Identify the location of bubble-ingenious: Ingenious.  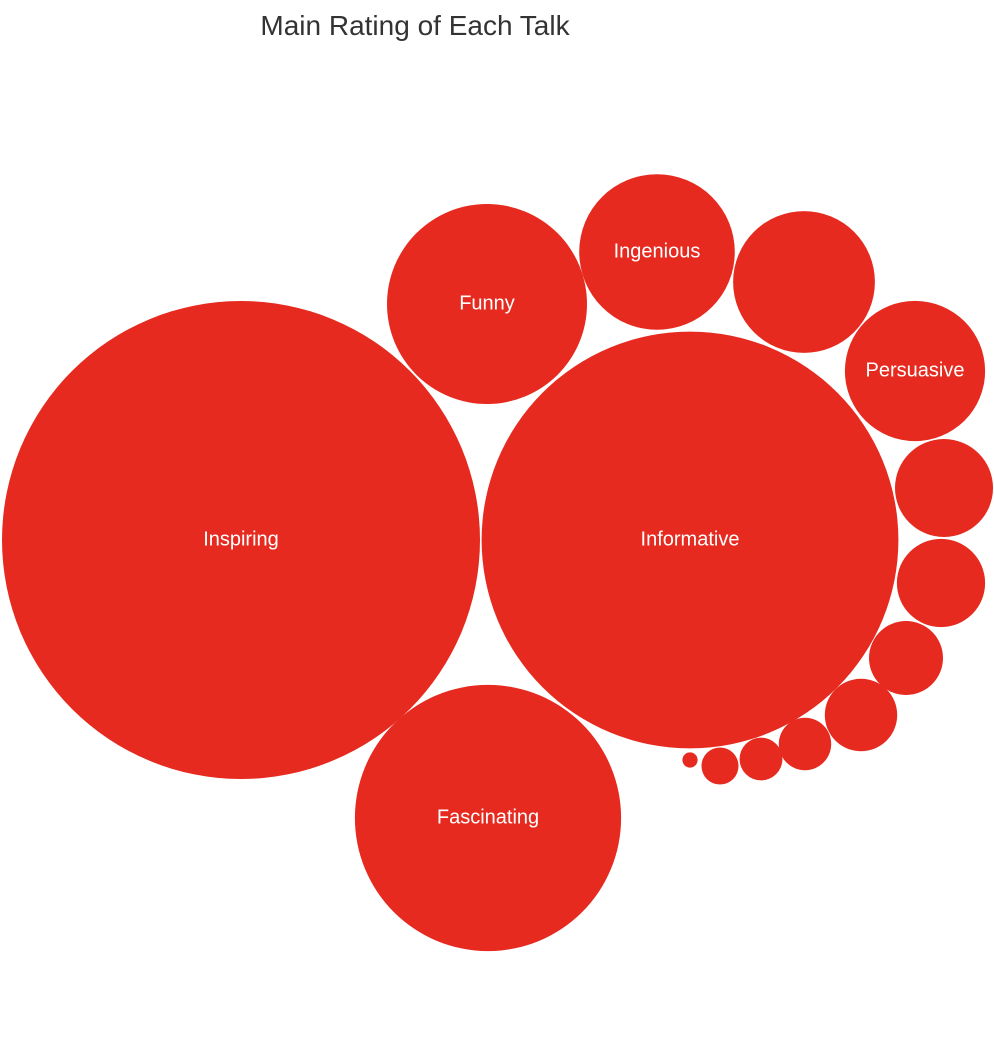
(657, 252).